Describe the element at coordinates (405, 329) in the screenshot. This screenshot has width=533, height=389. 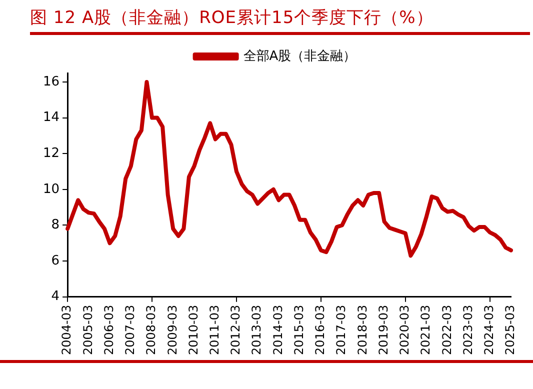
I see `x-tick-label: 2020-03` at that location.